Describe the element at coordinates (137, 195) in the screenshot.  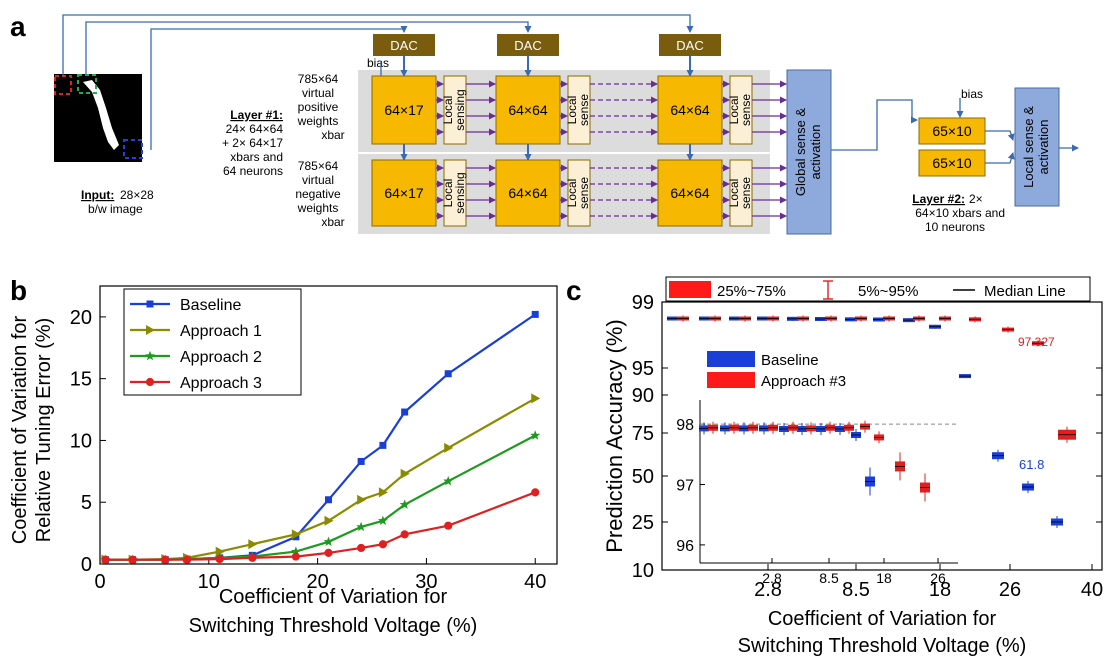
I see `input-caption-1: 28×28` at that location.